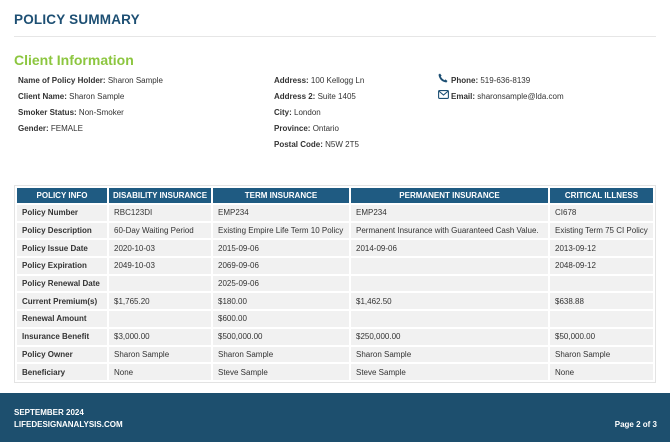 This screenshot has width=670, height=442. What do you see at coordinates (601, 195) in the screenshot?
I see `column-header: CRITICAL ILLNESS` at bounding box center [601, 195].